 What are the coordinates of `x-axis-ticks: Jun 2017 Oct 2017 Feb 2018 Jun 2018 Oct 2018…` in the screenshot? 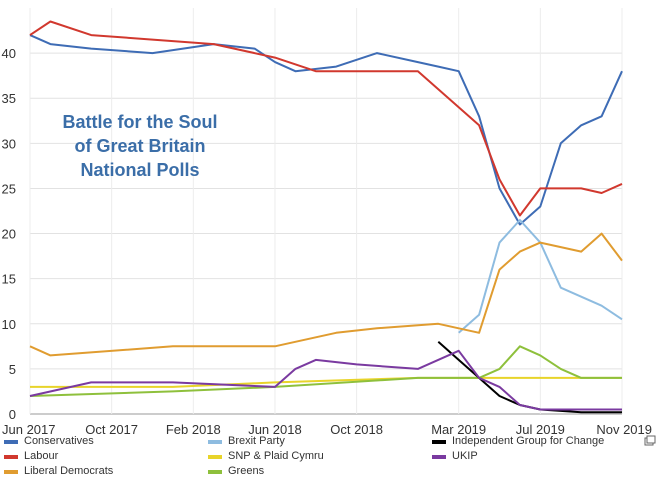 It's located at (327, 429).